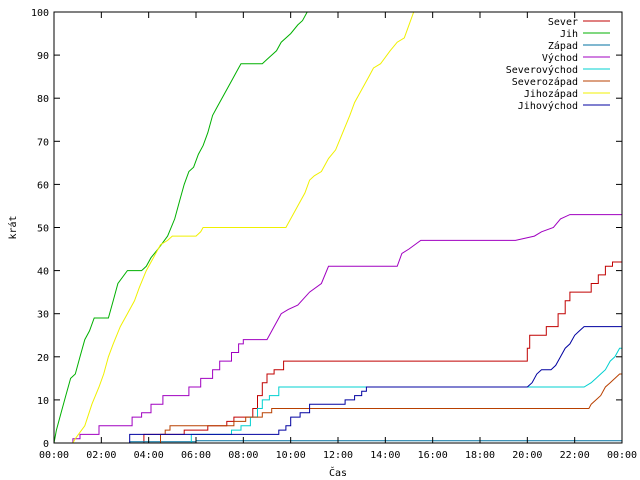 The width and height of the screenshot is (640, 480). Describe the element at coordinates (196, 455) in the screenshot. I see `x-tick-label: 06:00` at that location.